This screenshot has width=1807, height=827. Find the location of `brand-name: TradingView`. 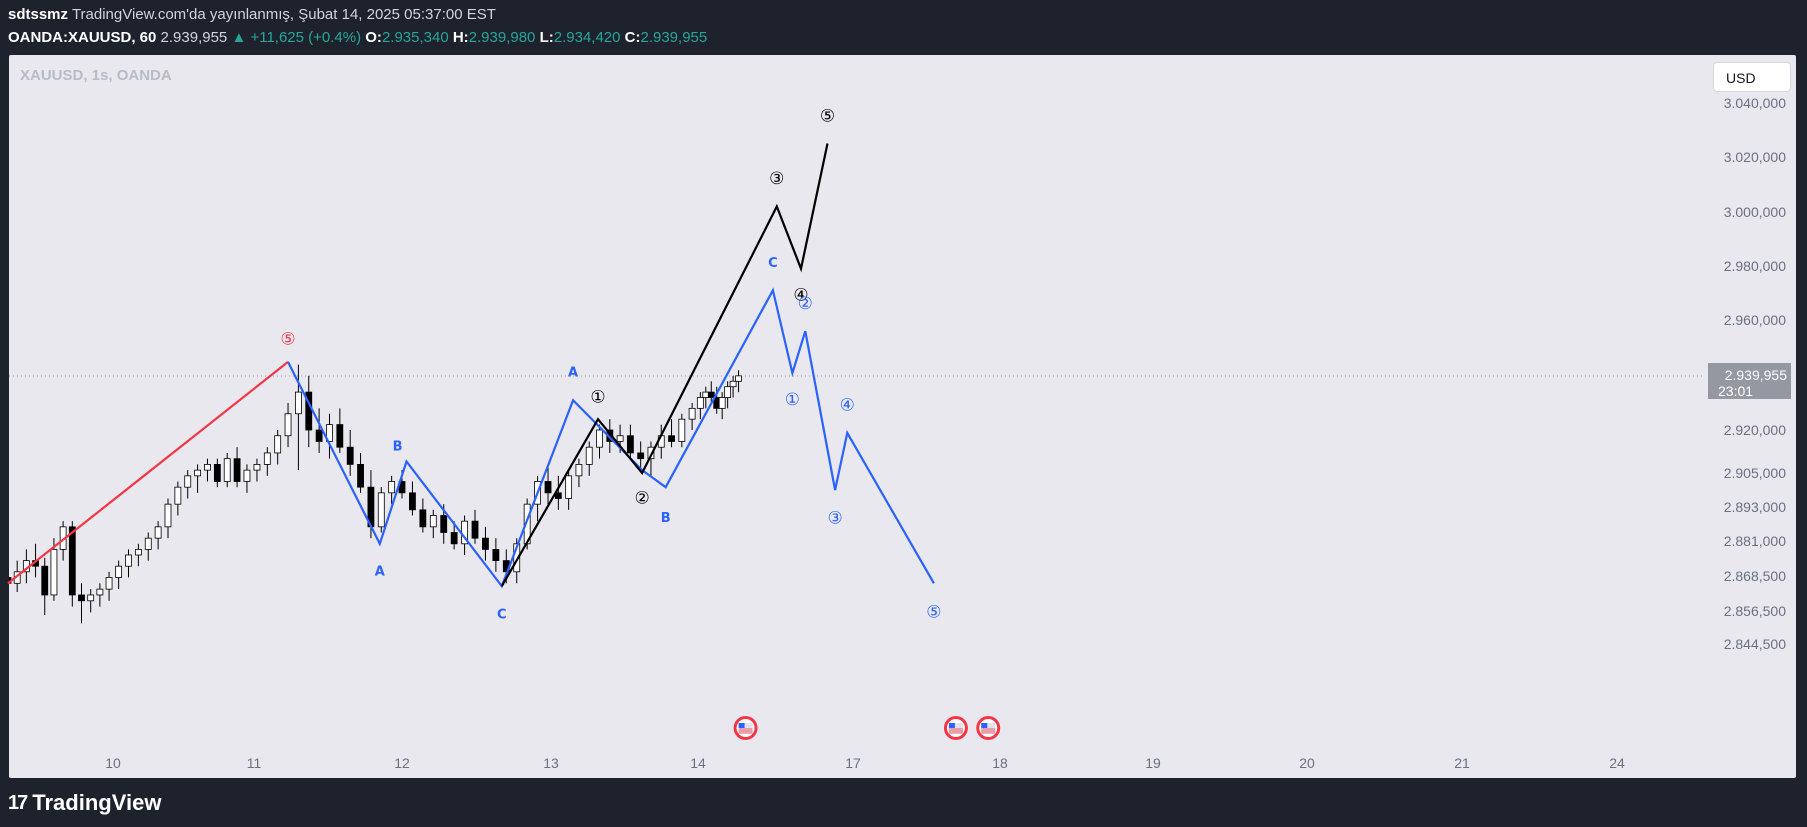

brand-name: TradingView is located at coordinates (97, 802).